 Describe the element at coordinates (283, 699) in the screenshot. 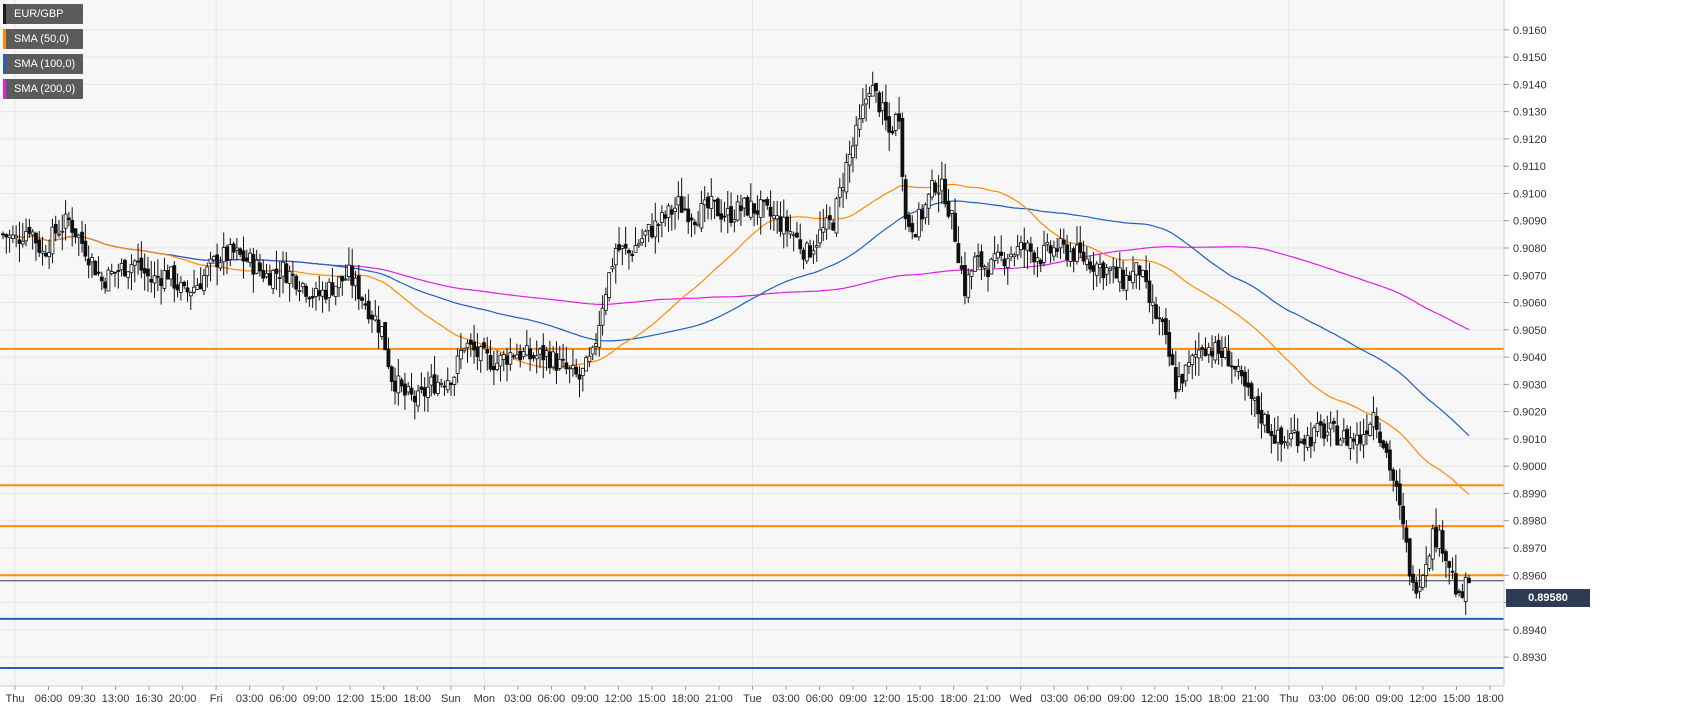

I see `x-tick-label: 06:00` at that location.